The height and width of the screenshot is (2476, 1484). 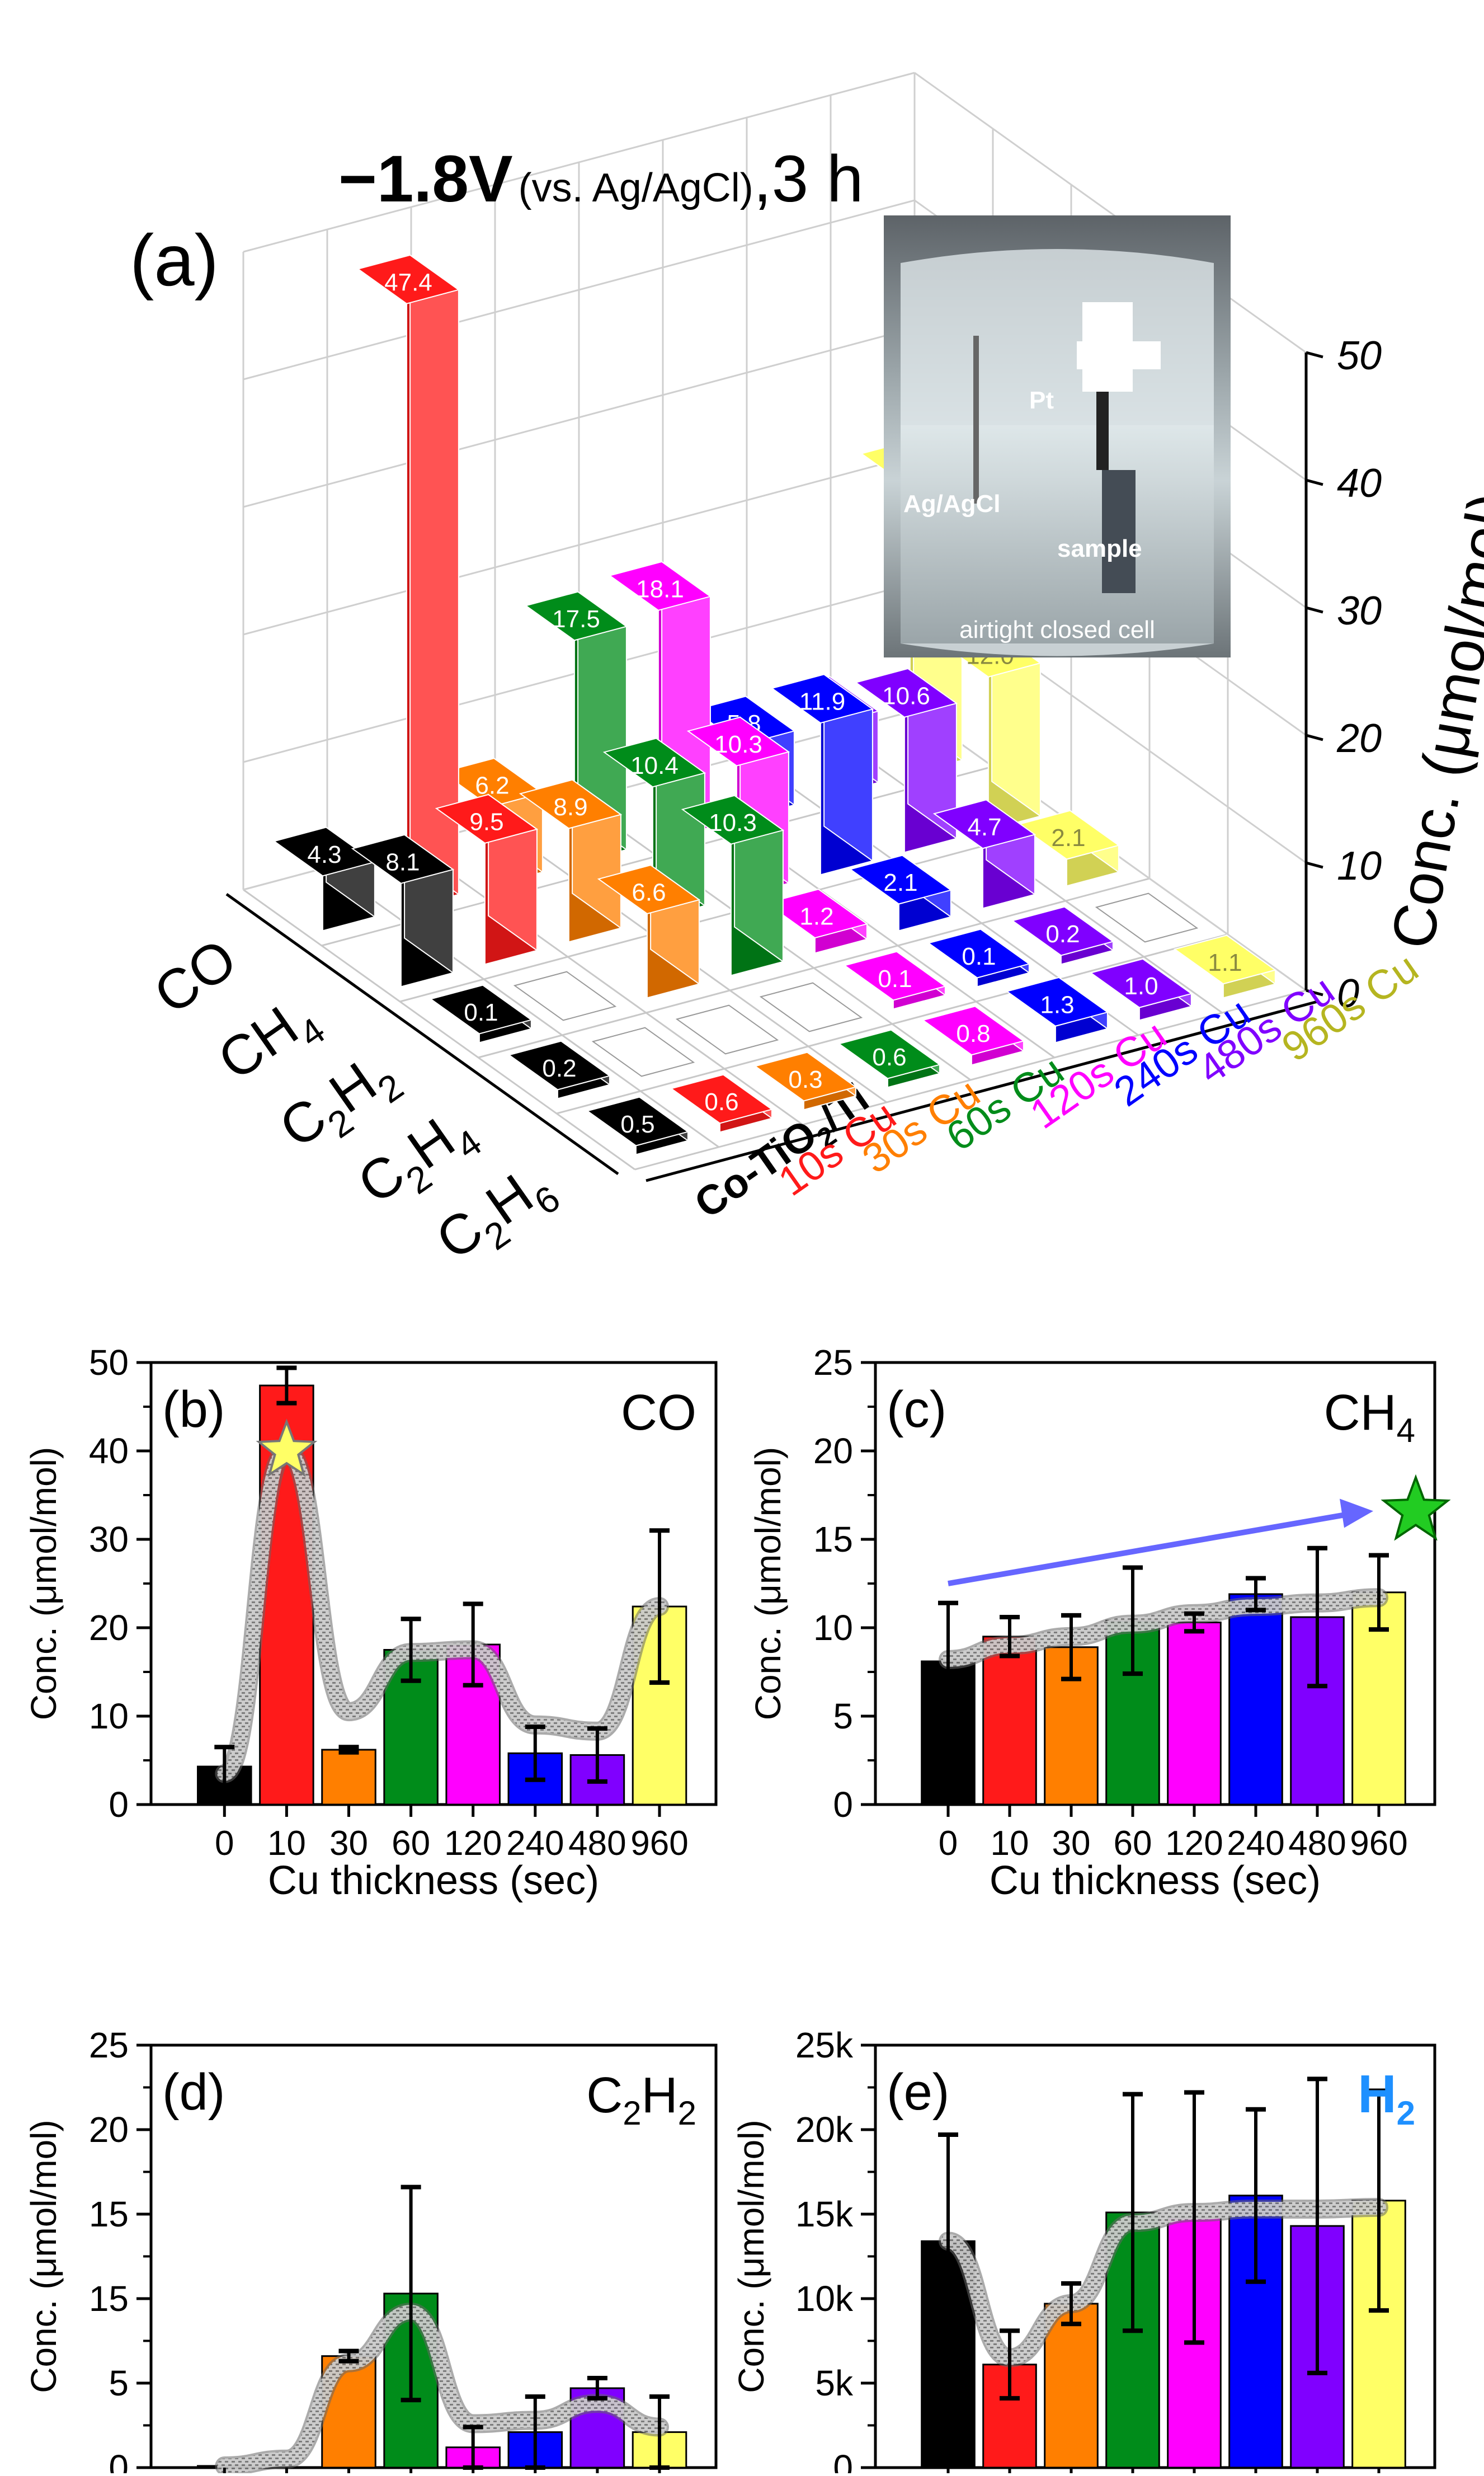 What do you see at coordinates (119, 2460) in the screenshot?
I see `y-tick-label: 0` at bounding box center [119, 2460].